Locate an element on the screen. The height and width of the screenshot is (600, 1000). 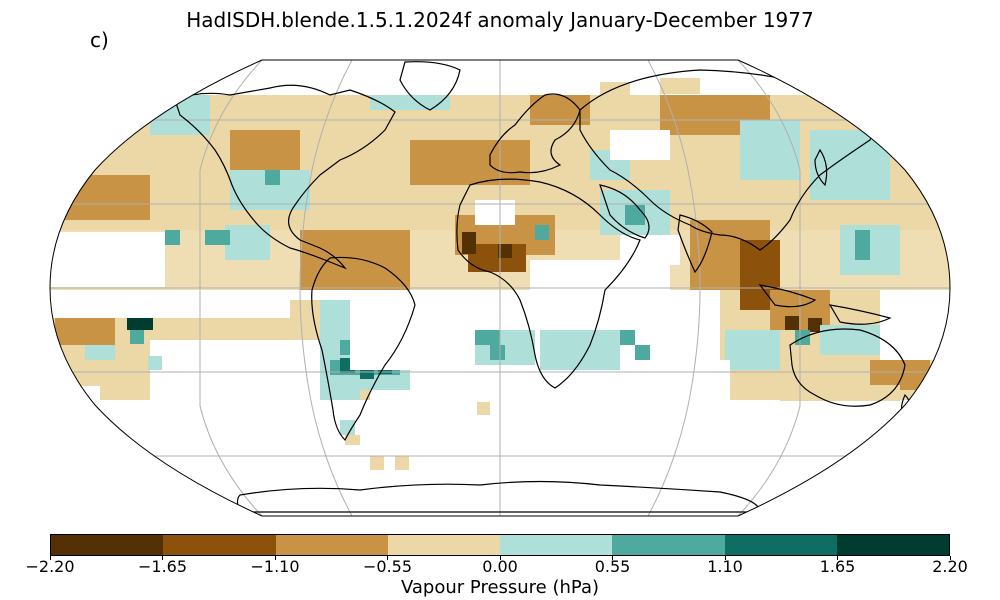
colorbar-tick-label: 1.65 is located at coordinates (837, 566).